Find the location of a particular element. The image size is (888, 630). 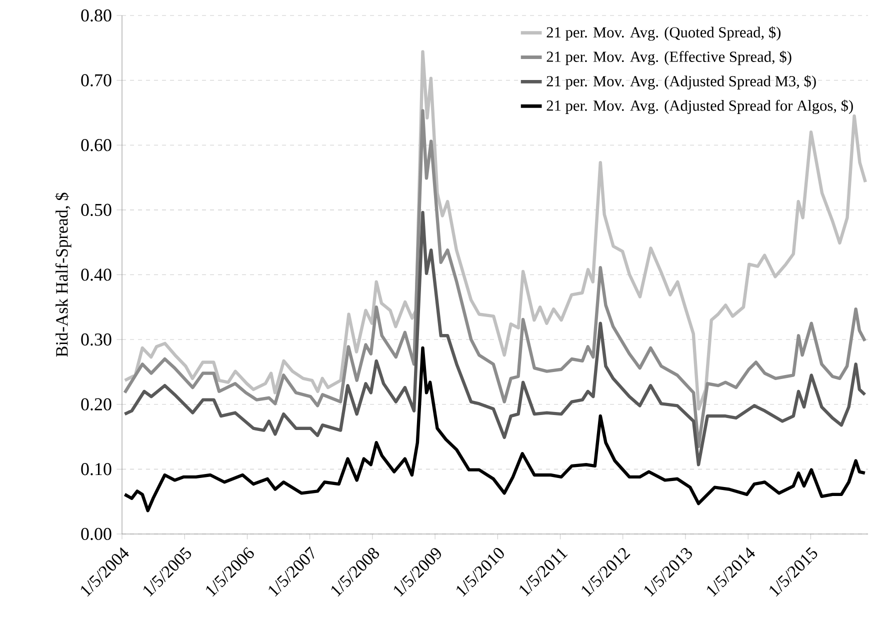

y-tick-label: 0.60 is located at coordinates (96, 145).